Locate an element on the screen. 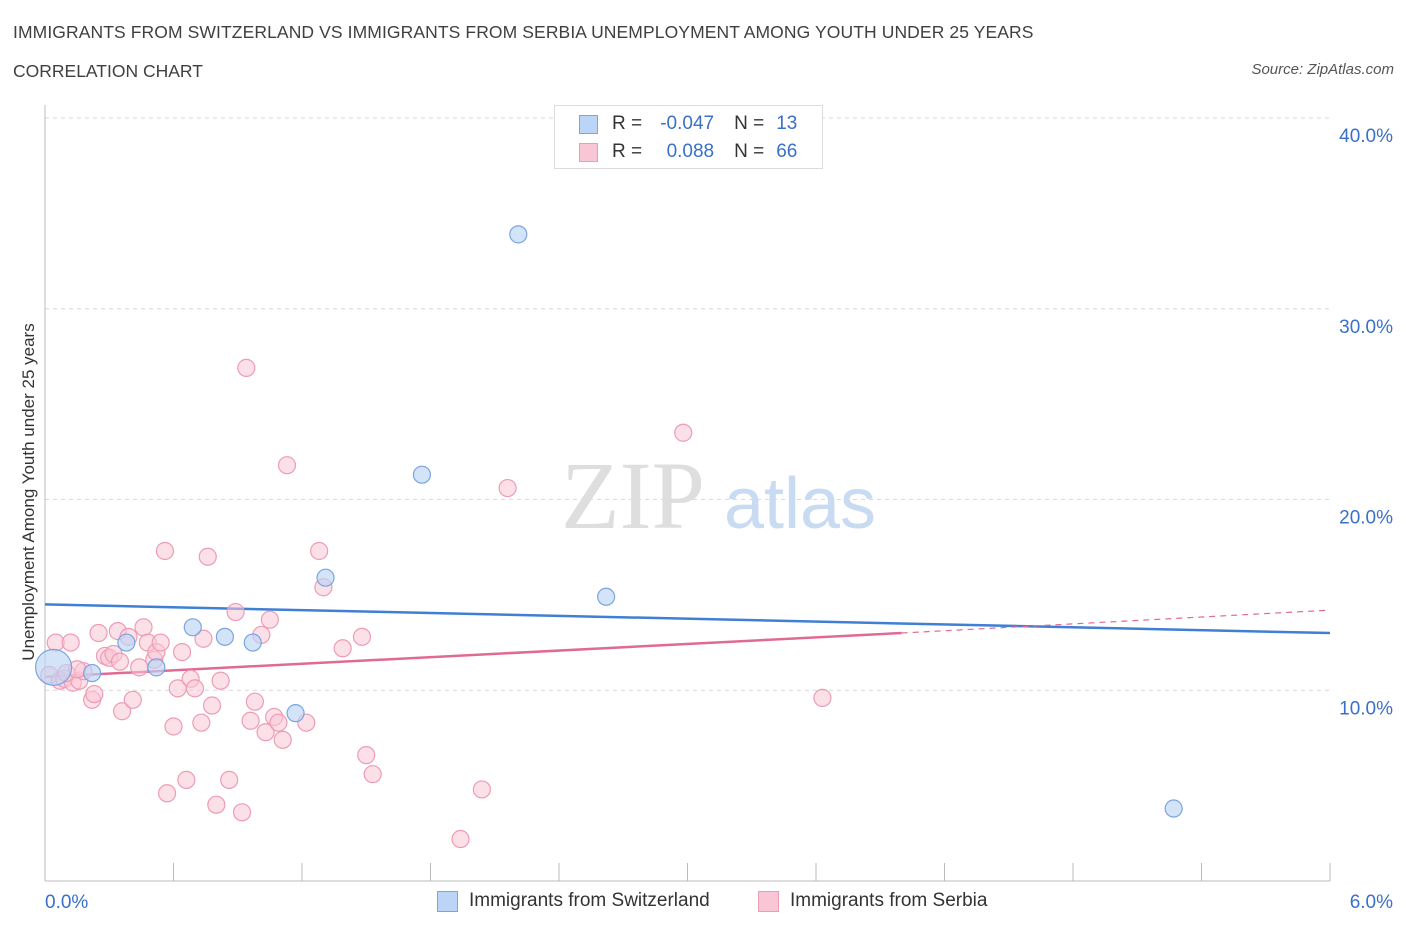 The height and width of the screenshot is (930, 1406). trend-line-serbia is located at coordinates (473, 655).